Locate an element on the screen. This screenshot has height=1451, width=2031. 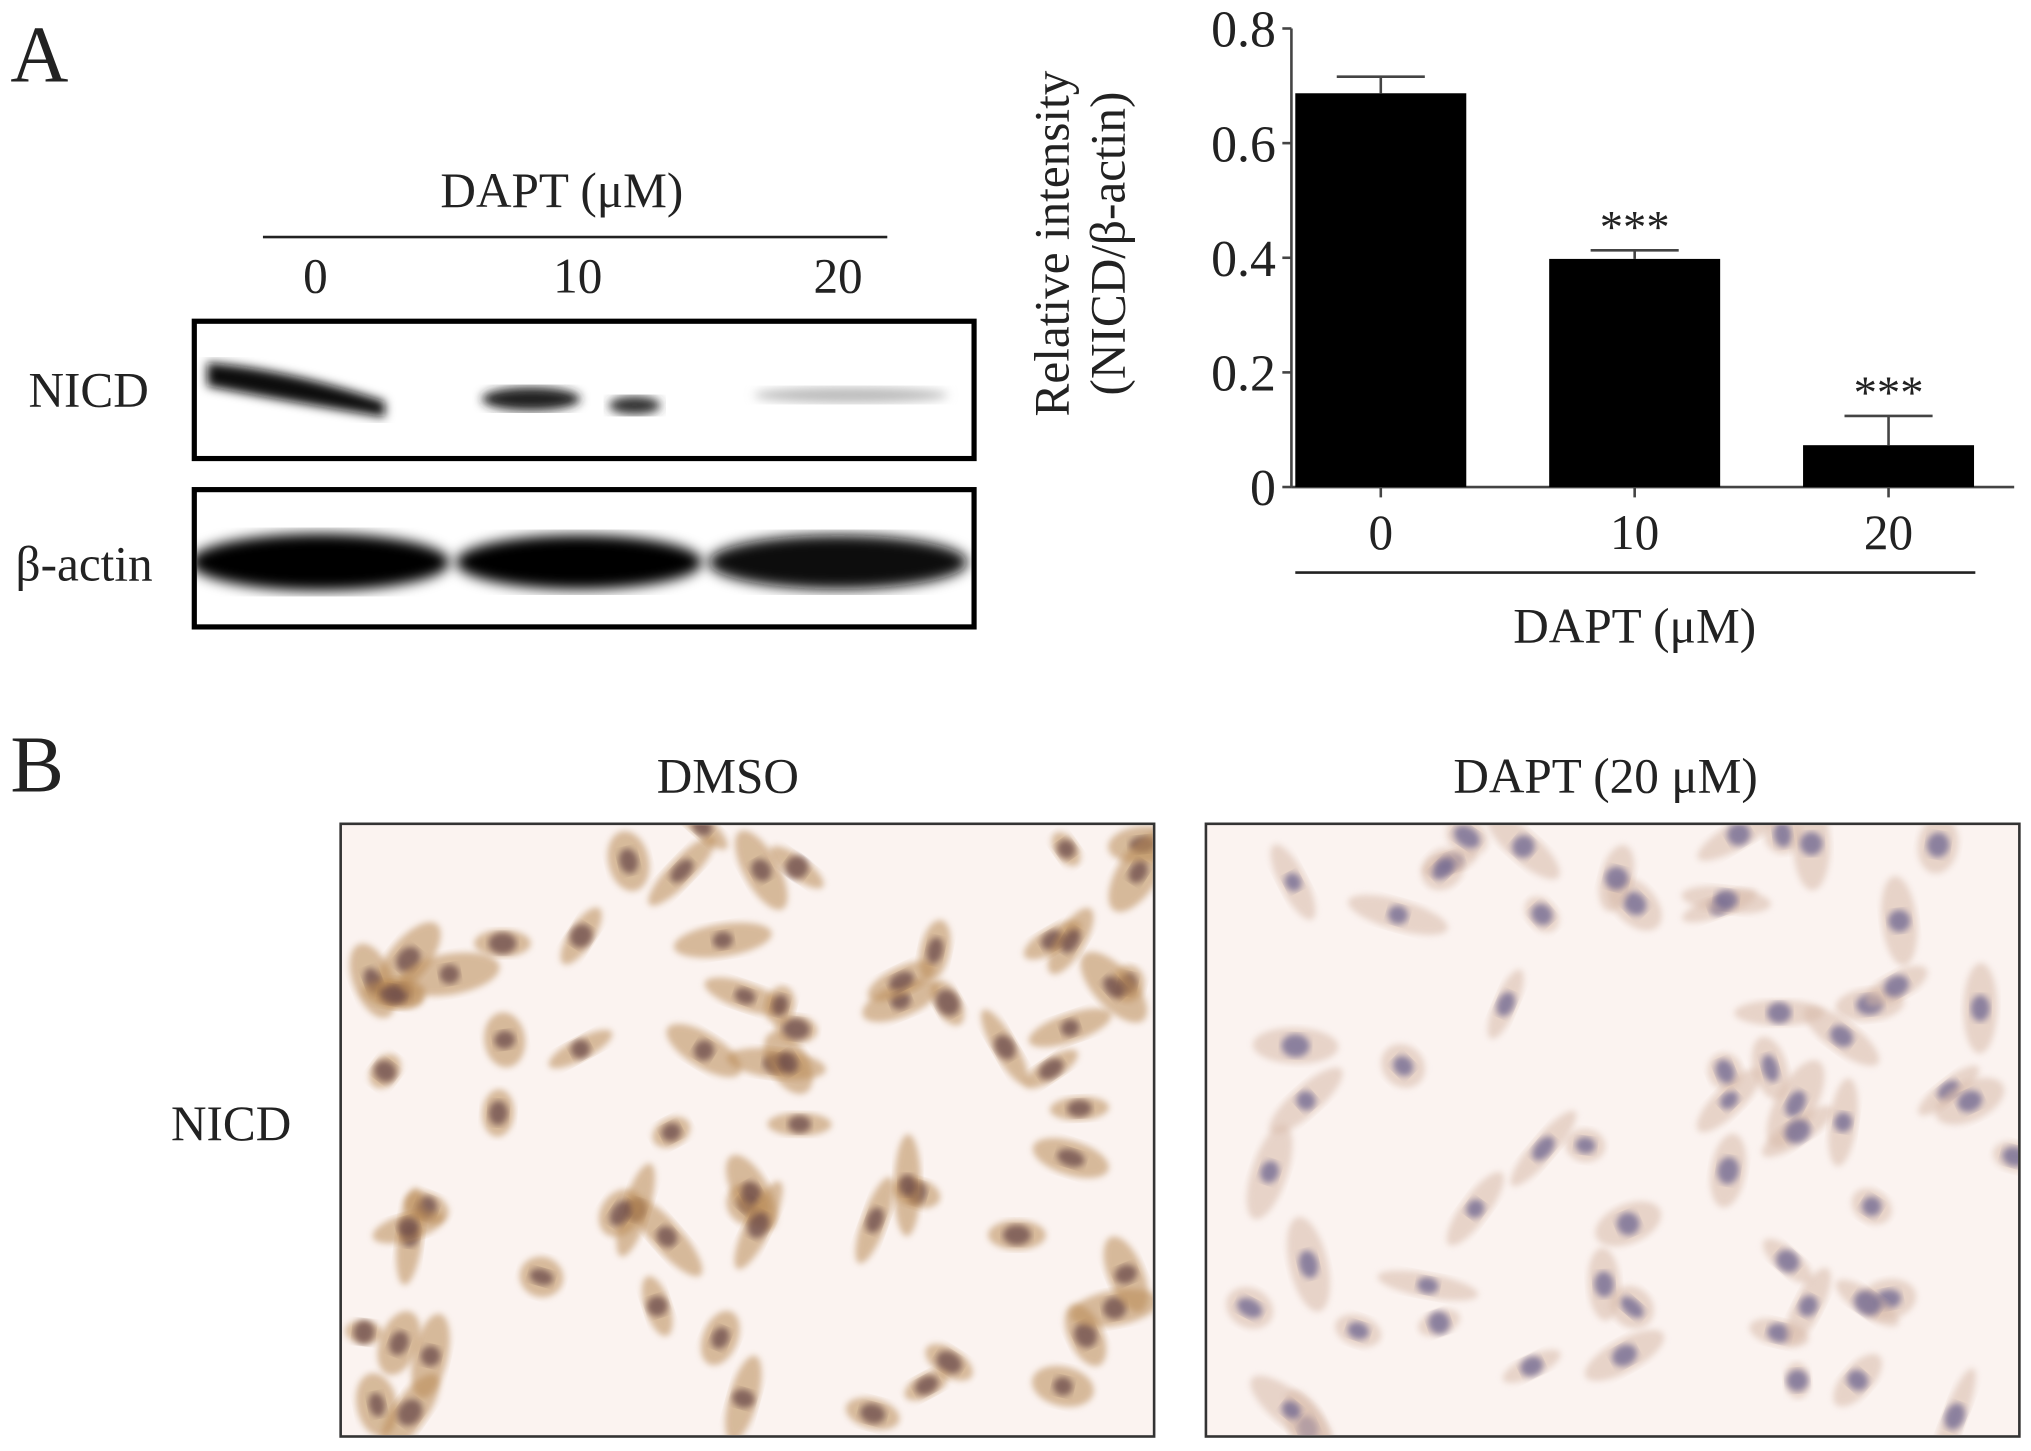
nicd-bands is located at coordinates (578, 390).